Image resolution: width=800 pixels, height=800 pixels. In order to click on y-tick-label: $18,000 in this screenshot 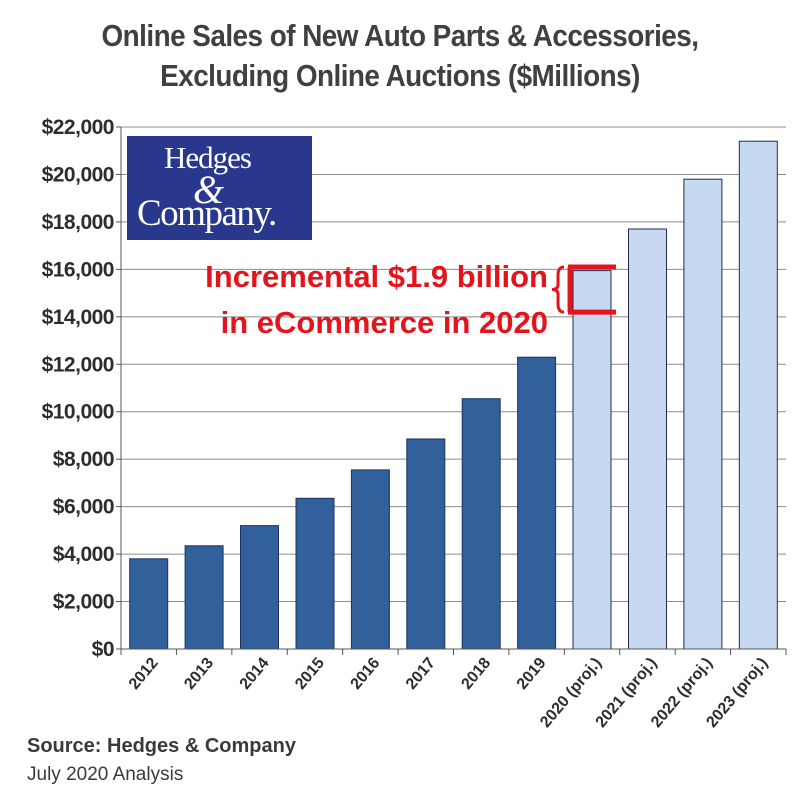, I will do `click(78, 222)`.